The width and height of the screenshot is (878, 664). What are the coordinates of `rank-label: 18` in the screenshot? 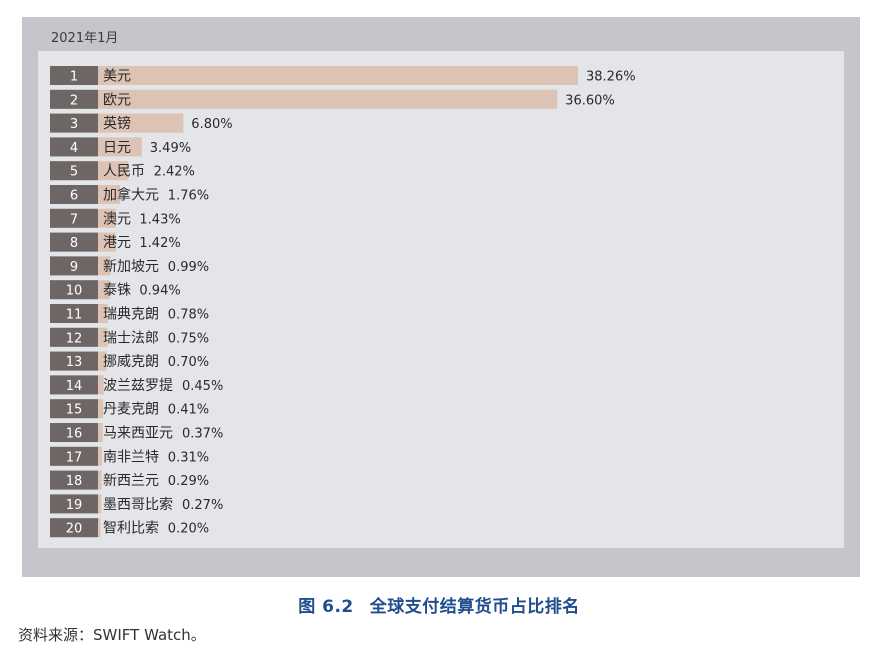 It's located at (74, 481).